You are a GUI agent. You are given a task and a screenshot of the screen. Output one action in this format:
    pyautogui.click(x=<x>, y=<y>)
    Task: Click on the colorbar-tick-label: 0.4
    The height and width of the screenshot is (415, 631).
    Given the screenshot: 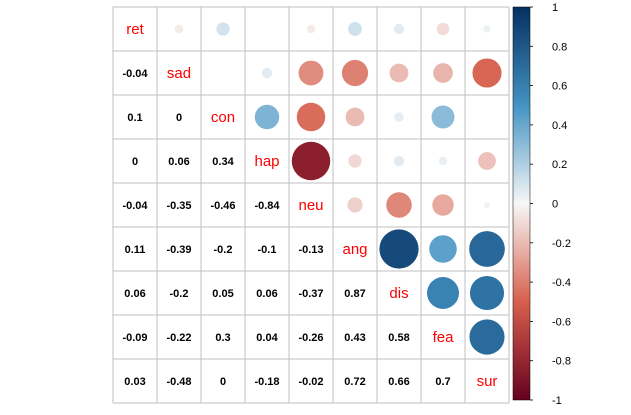 What is the action you would take?
    pyautogui.click(x=559, y=126)
    